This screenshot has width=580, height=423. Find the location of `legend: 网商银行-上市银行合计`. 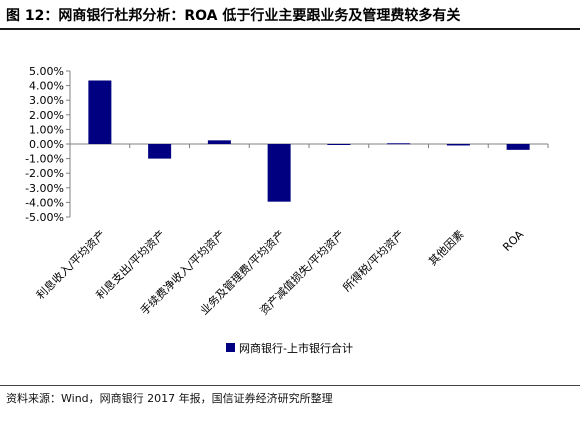

legend: 网商银行-上市银行合计 is located at coordinates (289, 348).